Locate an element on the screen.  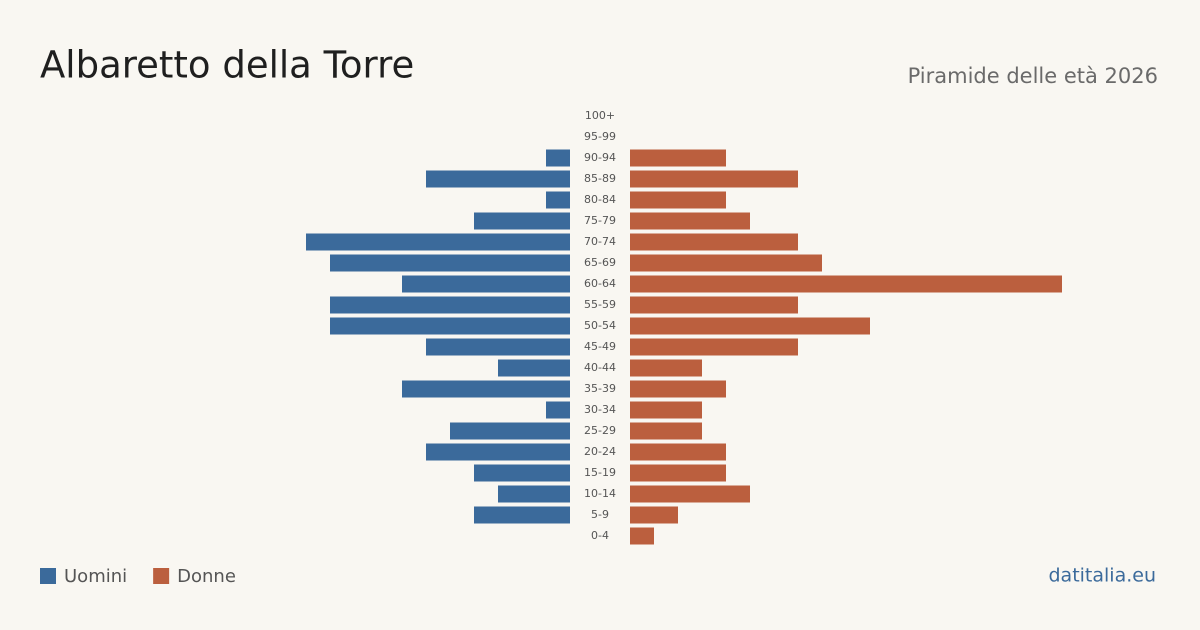
age-label: 85-89 is located at coordinates (600, 178).